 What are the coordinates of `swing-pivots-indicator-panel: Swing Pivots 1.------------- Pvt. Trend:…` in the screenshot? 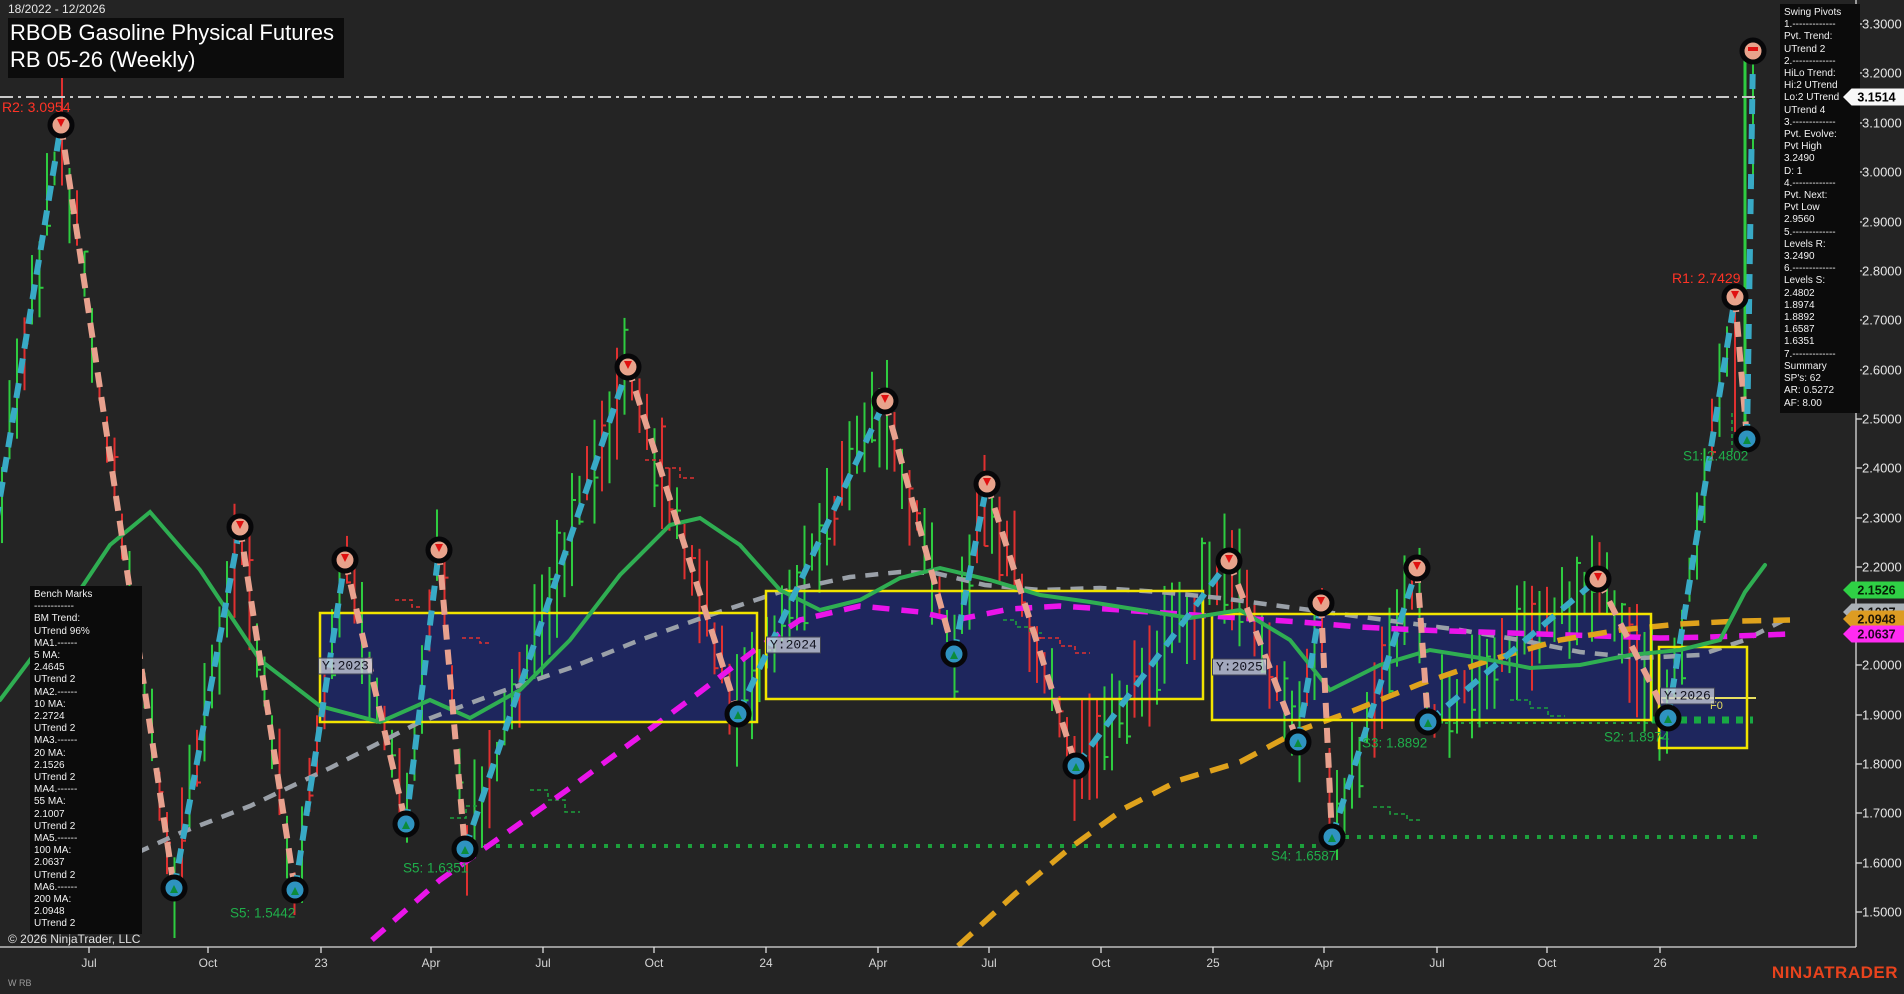 It's located at (1820, 208).